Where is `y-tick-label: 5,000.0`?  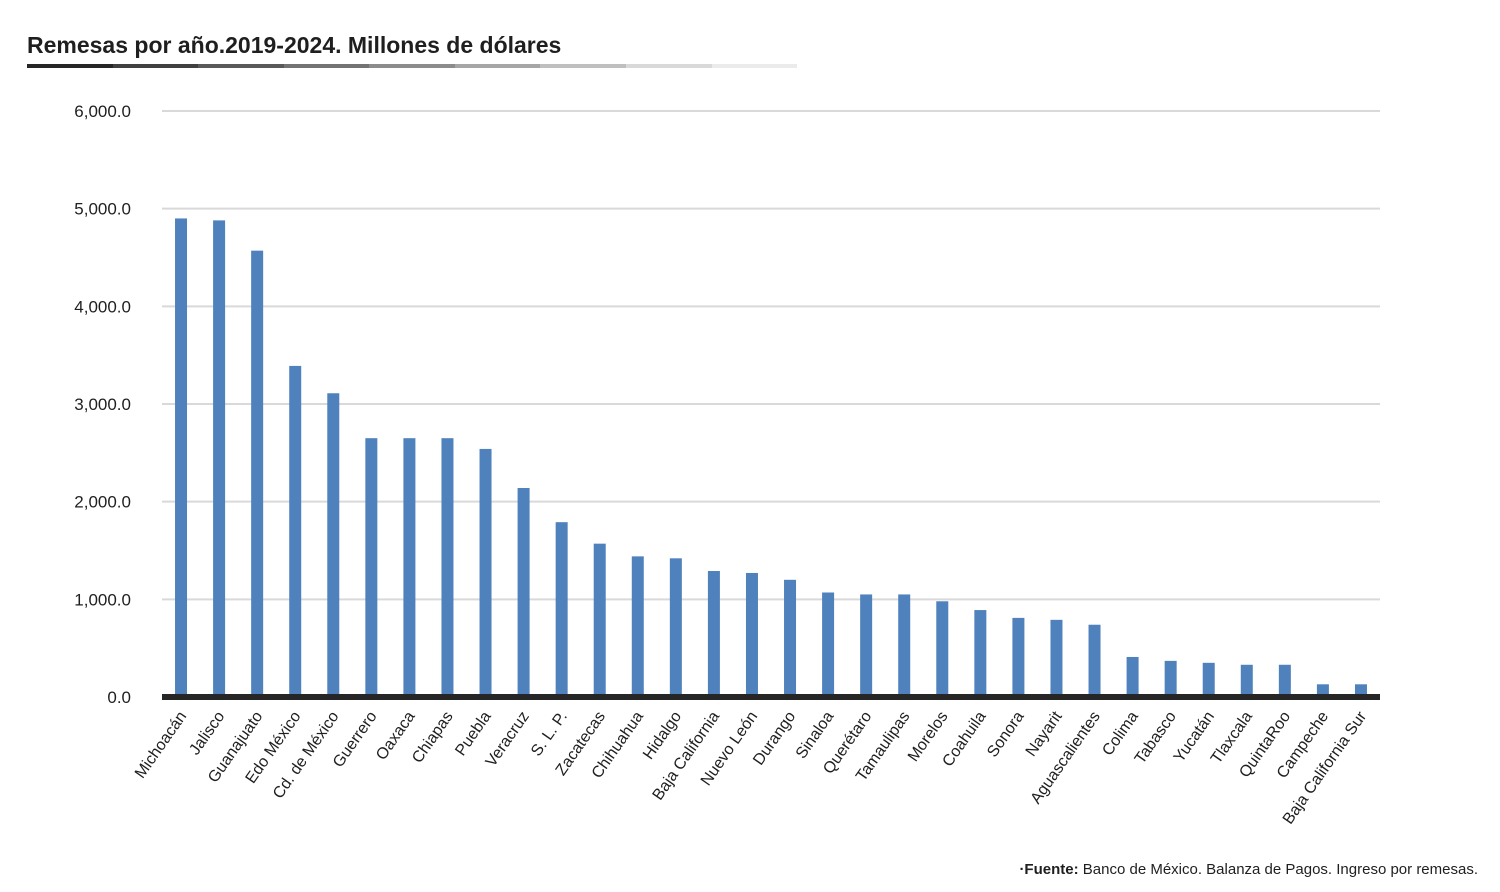 y-tick-label: 5,000.0 is located at coordinates (102, 209).